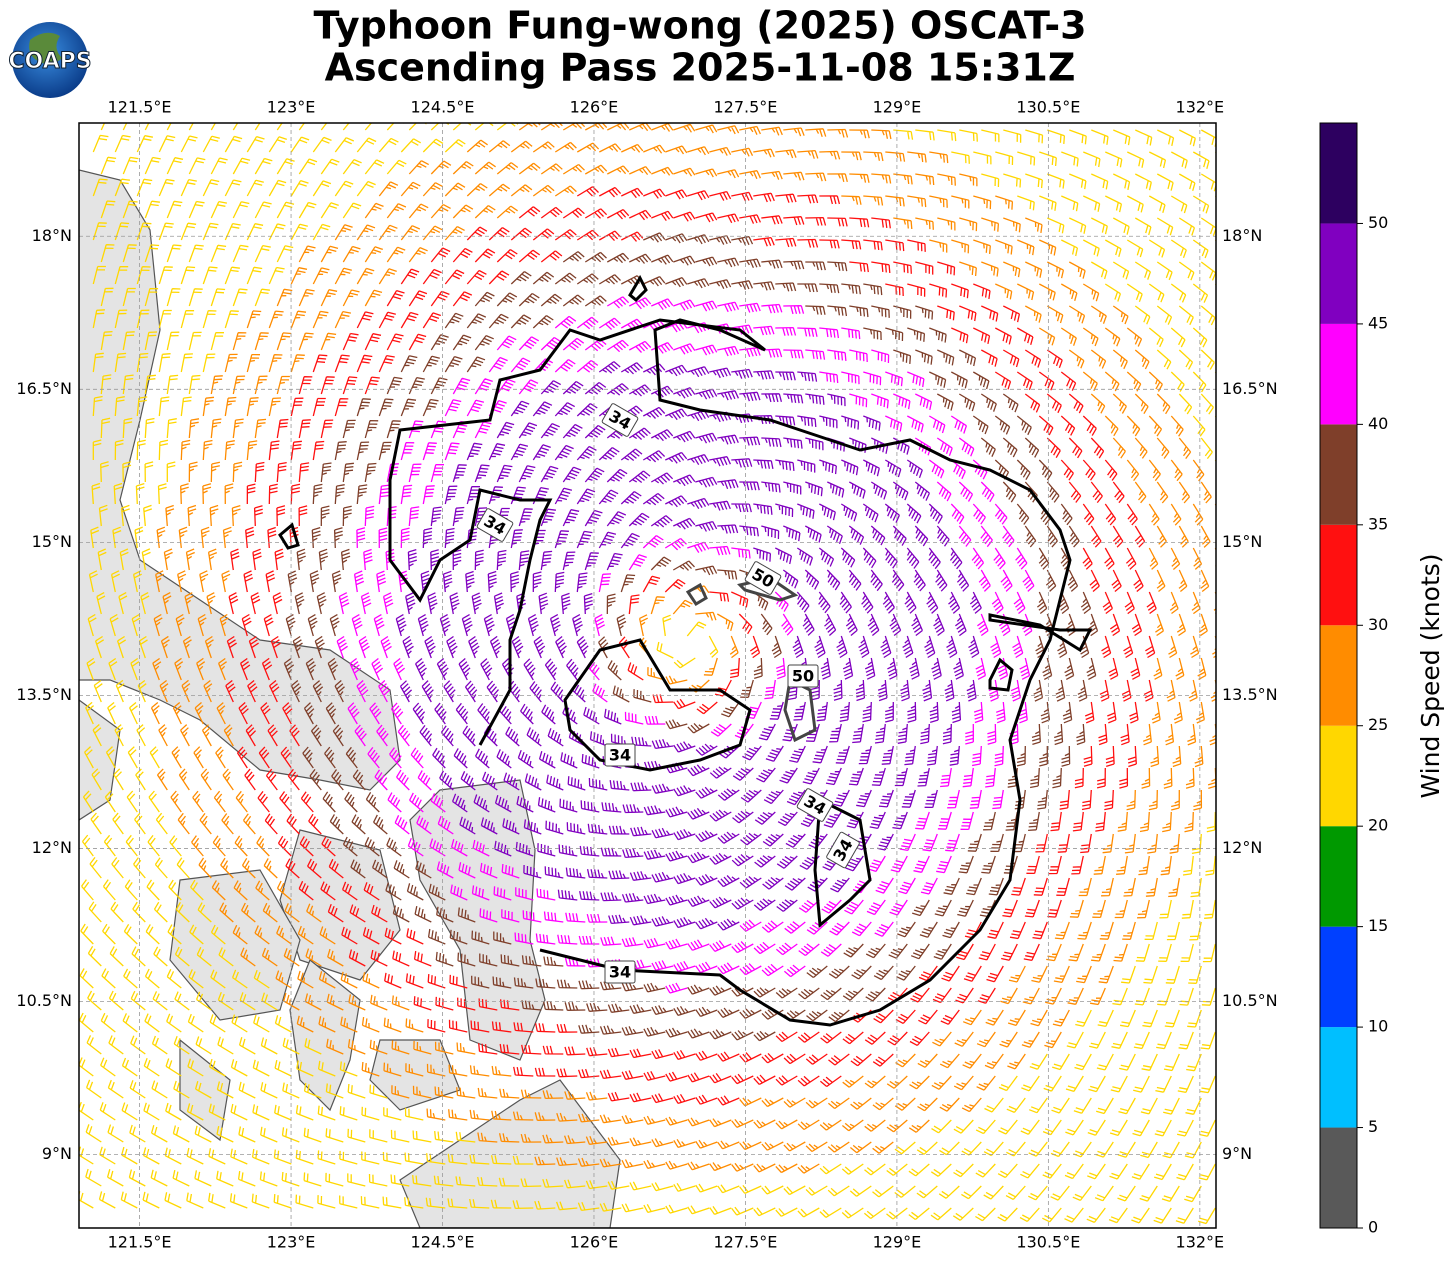  I want to click on lon-tick-label: 121.5°E, so click(140, 1242).